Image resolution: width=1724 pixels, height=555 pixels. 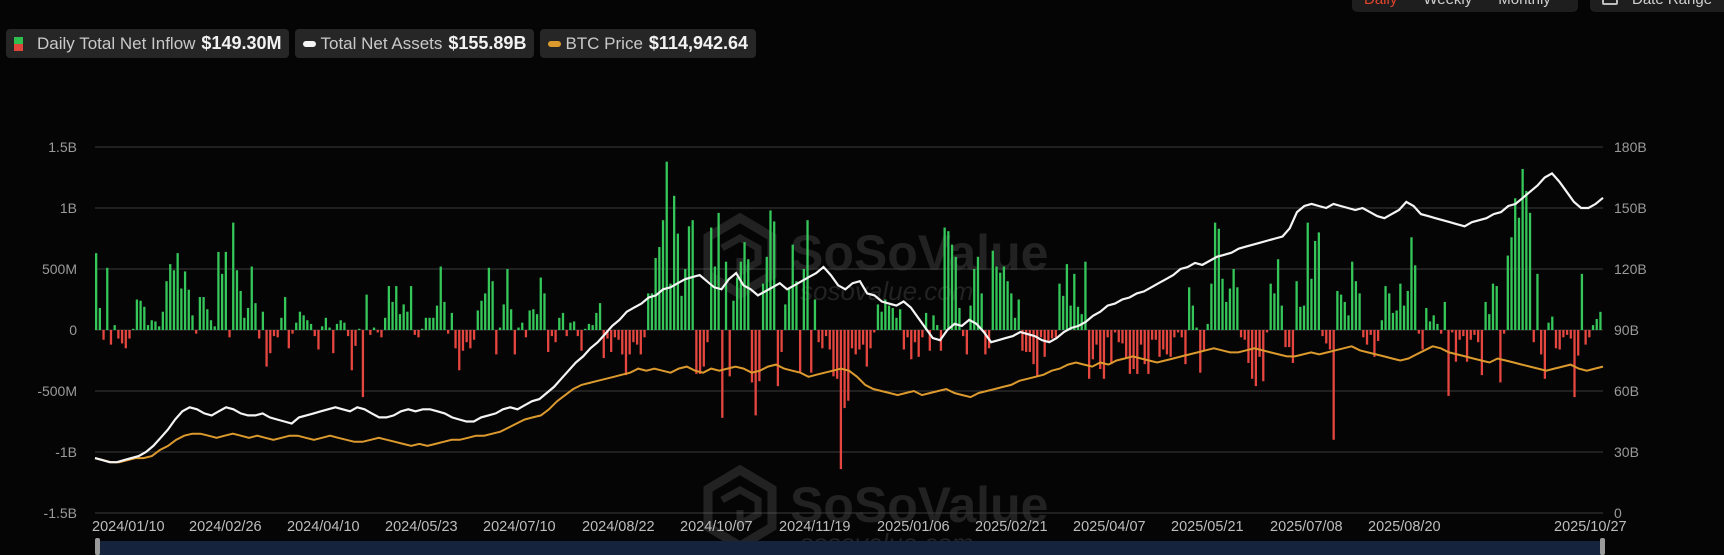 What do you see at coordinates (850, 548) in the screenshot?
I see `range-slider` at bounding box center [850, 548].